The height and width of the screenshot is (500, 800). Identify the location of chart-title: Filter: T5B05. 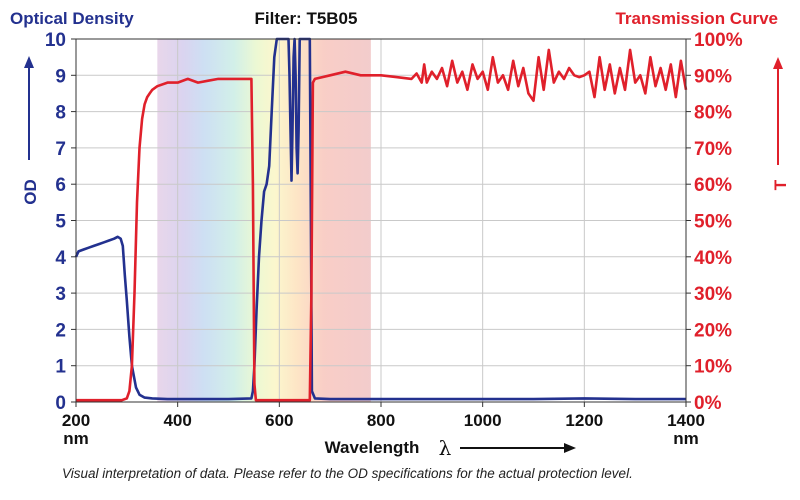
(306, 18).